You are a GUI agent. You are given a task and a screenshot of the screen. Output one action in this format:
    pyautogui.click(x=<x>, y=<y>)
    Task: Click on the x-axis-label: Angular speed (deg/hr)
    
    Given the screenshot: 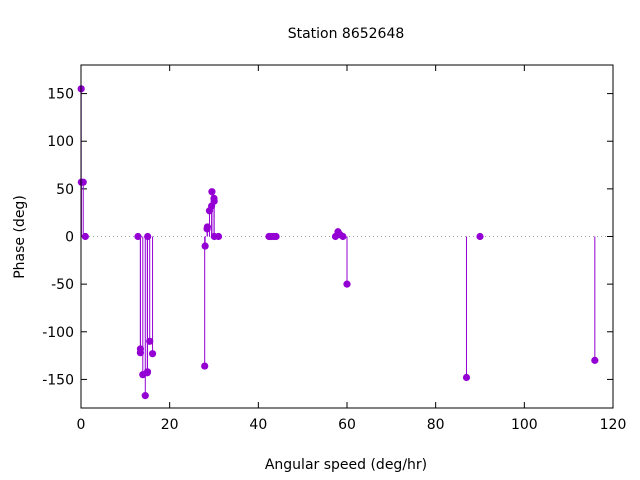 What is the action you would take?
    pyautogui.click(x=346, y=465)
    